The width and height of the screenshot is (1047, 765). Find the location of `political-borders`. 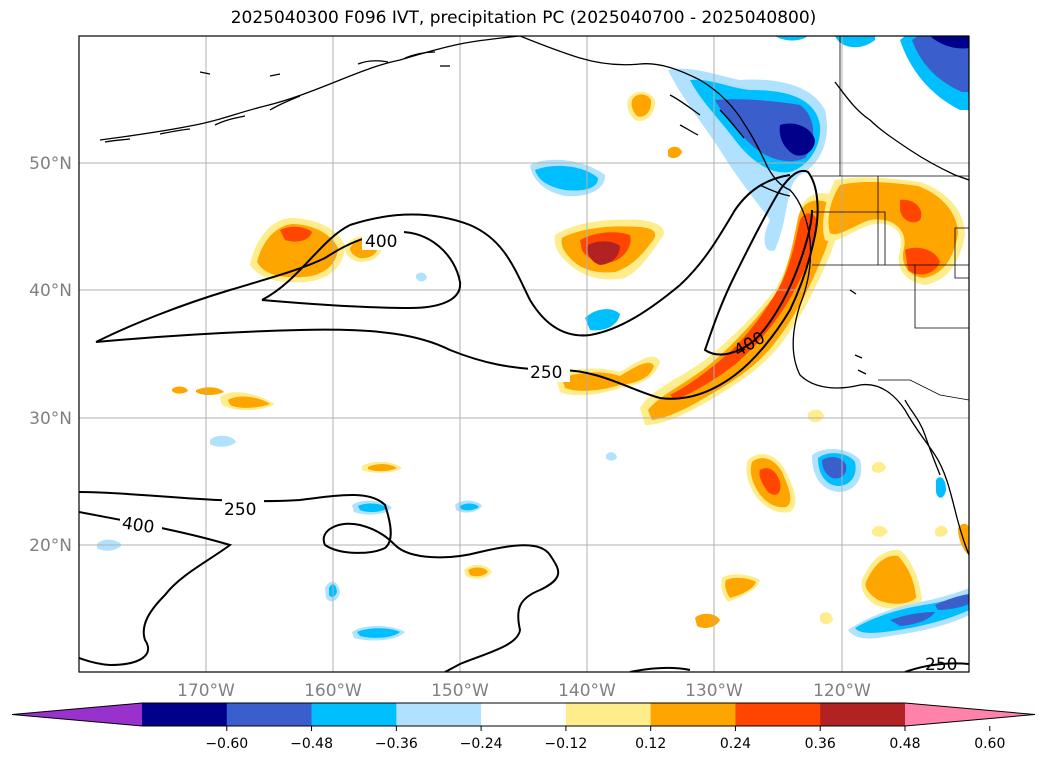

political-borders is located at coordinates (890, 218).